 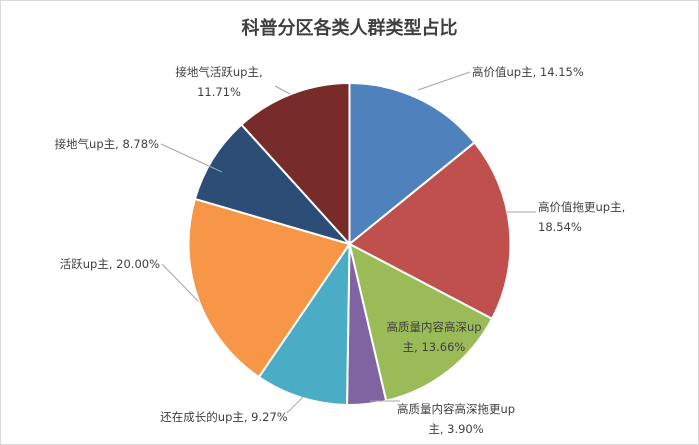 I want to click on data-label: 接地气up主, 8.78%, so click(x=107, y=144).